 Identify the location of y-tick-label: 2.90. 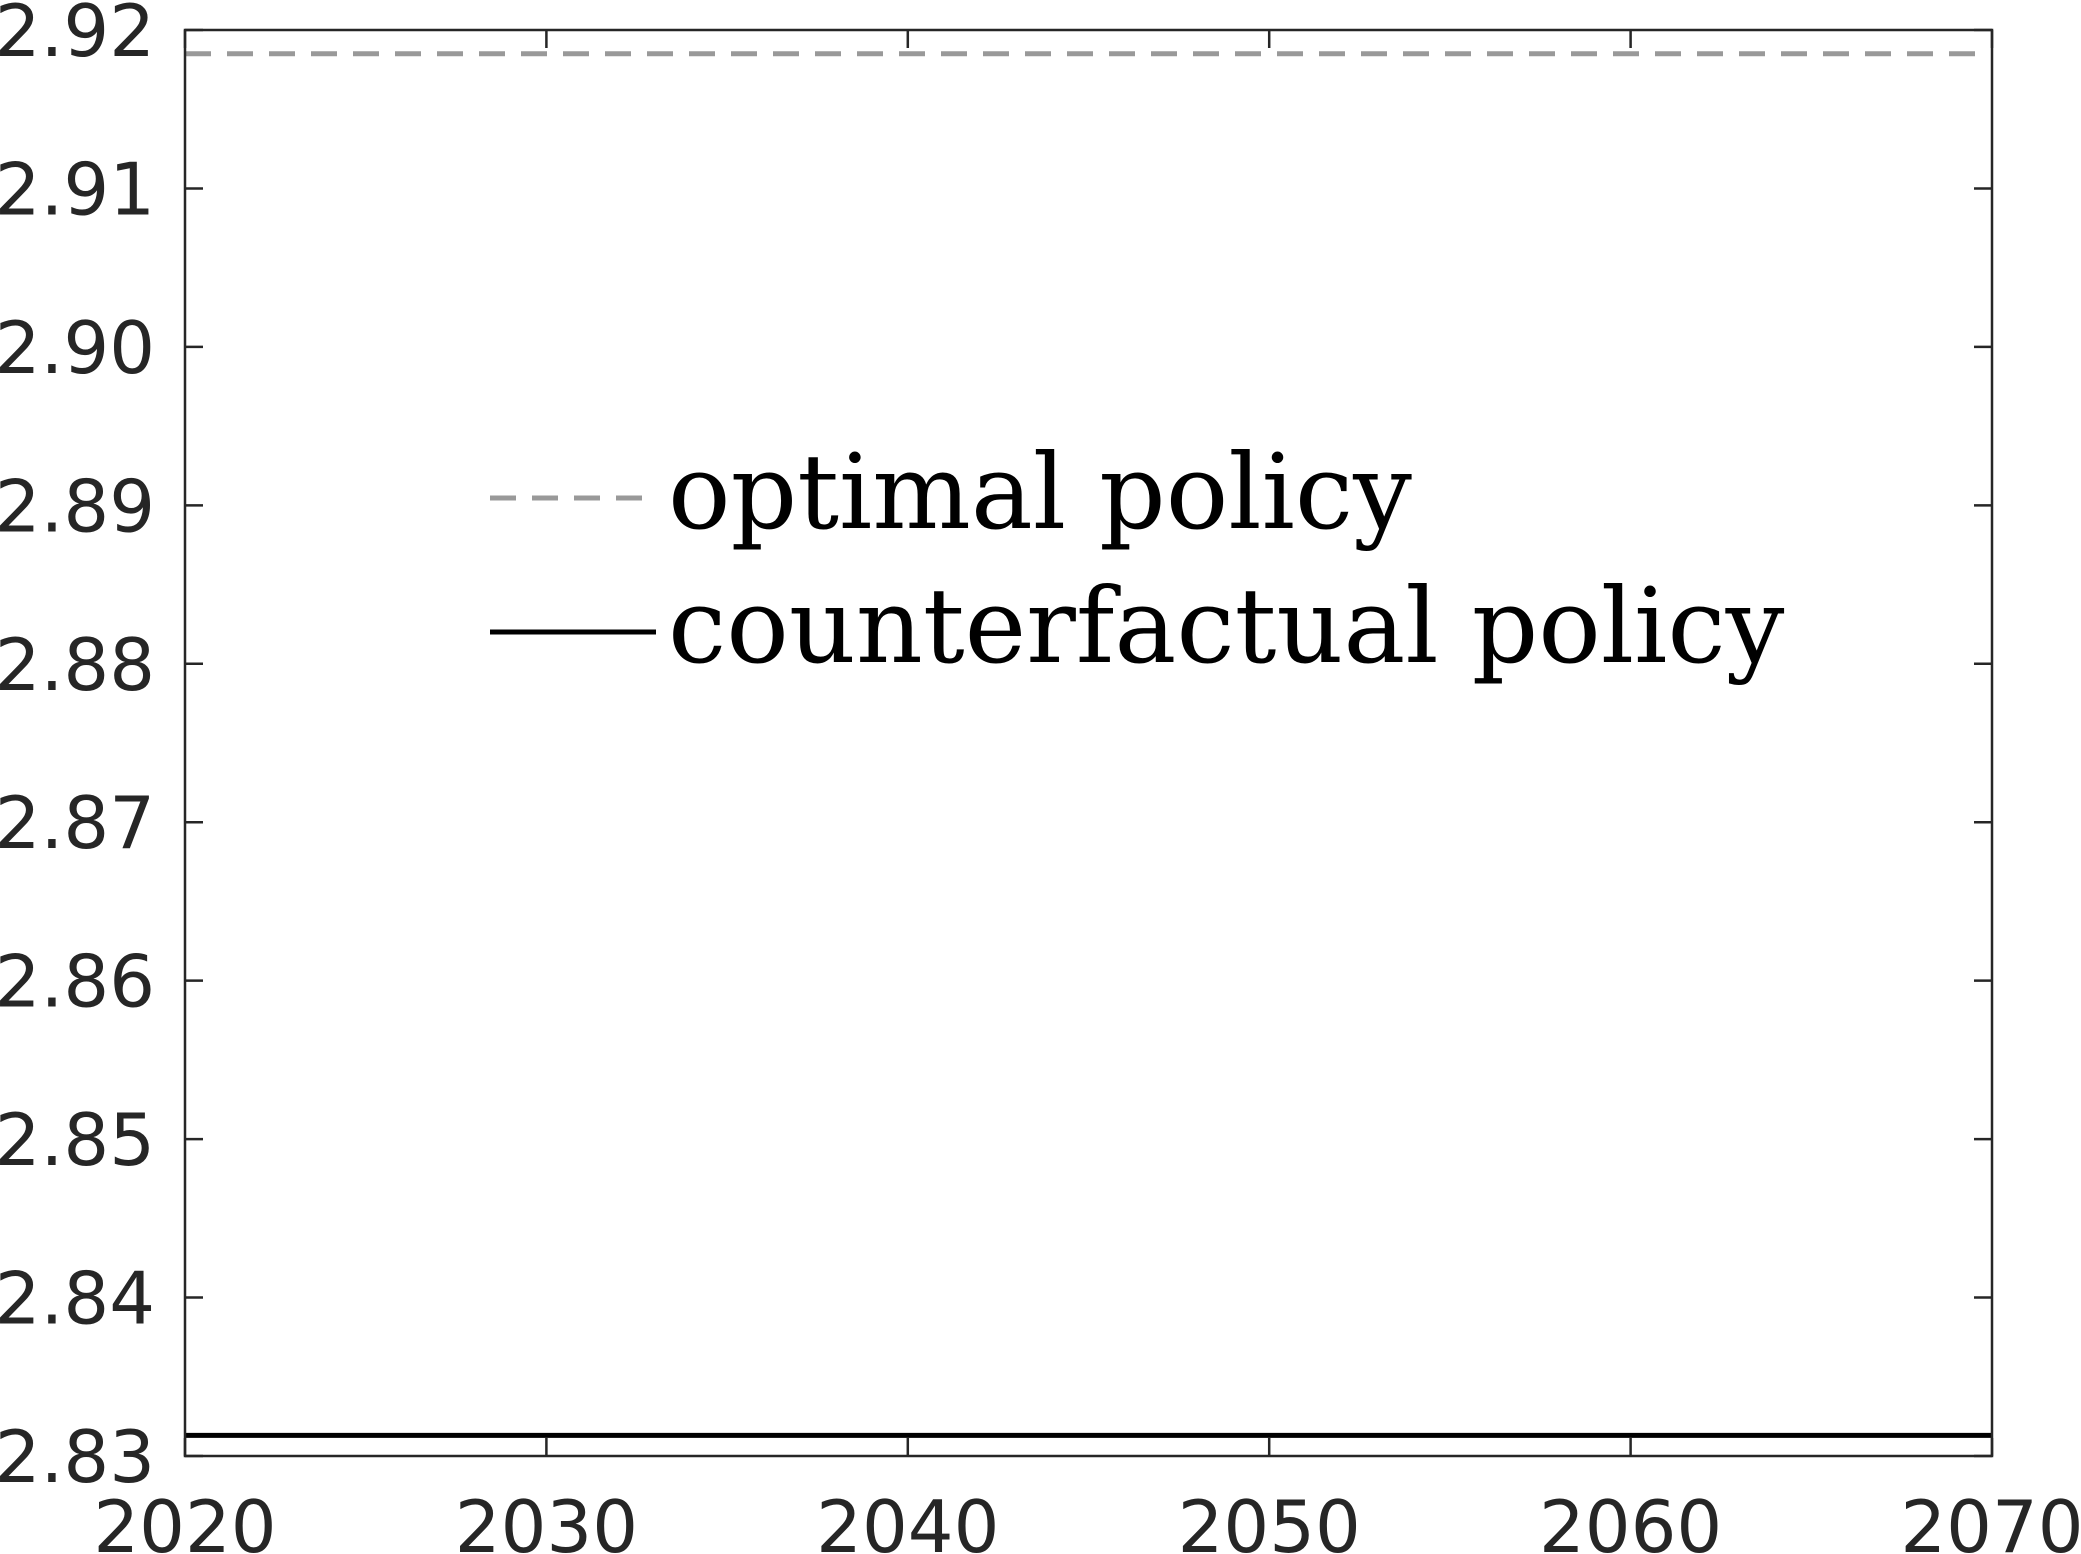
(77, 348).